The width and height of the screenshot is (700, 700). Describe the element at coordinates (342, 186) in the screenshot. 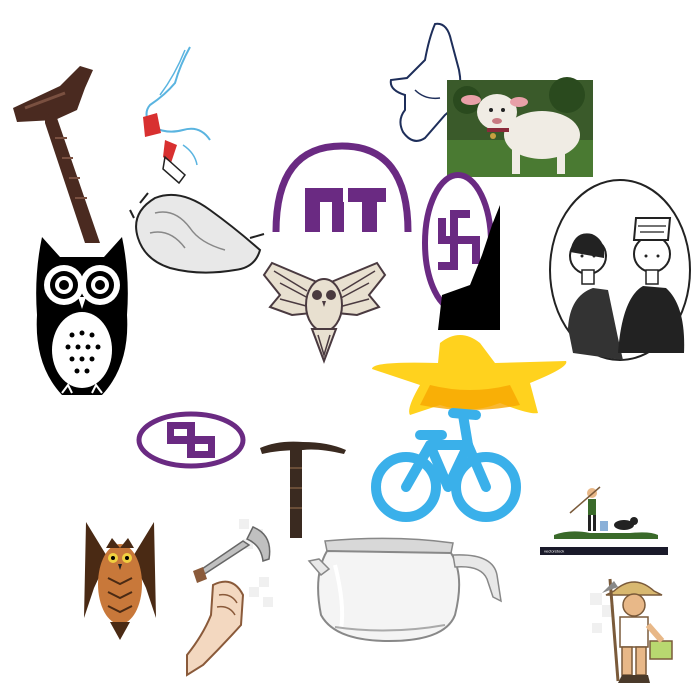

I see `arch-symbol-icon` at that location.